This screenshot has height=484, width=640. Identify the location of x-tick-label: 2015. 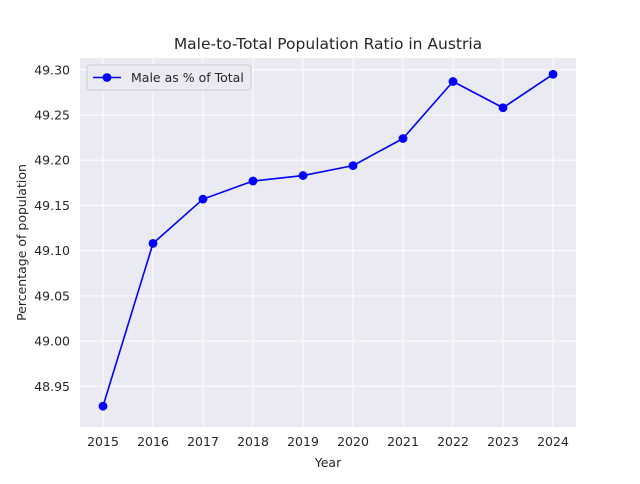
(103, 441).